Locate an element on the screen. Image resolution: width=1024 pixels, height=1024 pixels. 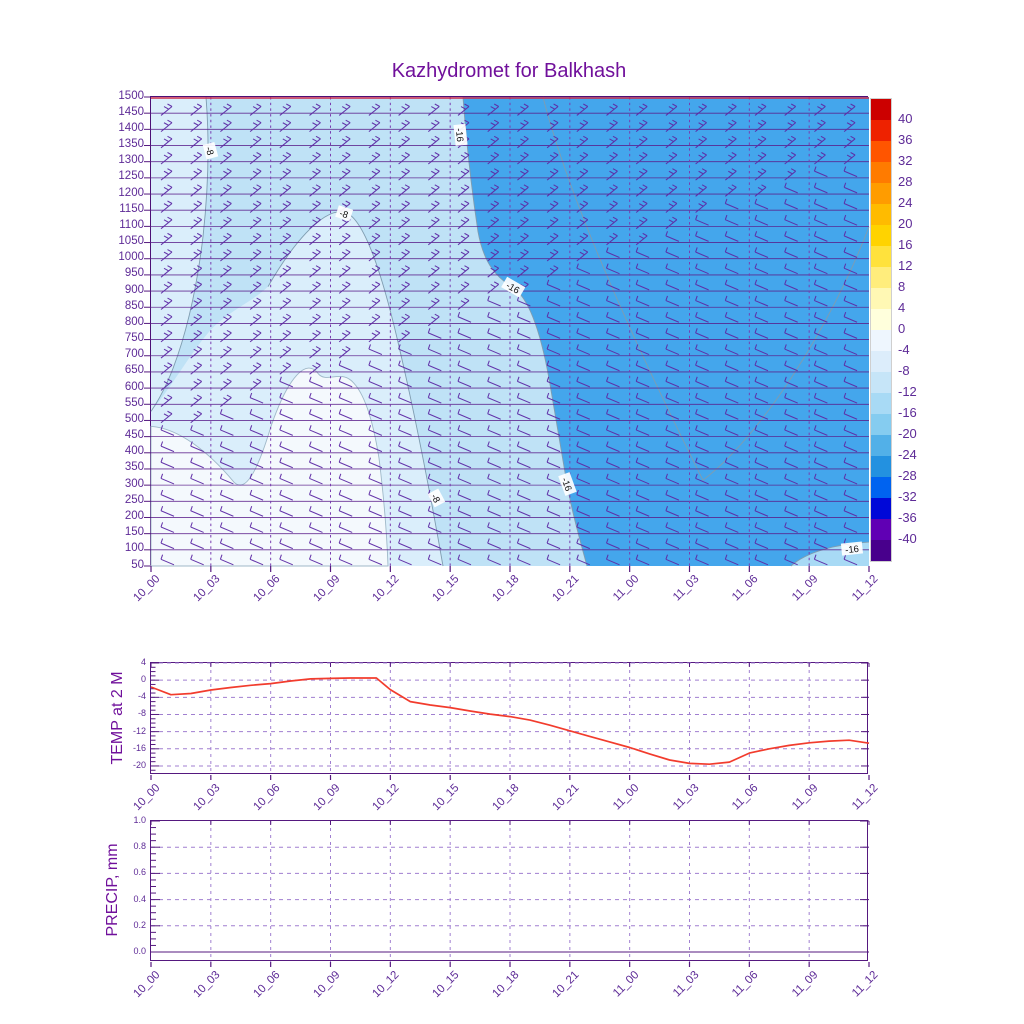
colorbar-value: -4 is located at coordinates (904, 349).